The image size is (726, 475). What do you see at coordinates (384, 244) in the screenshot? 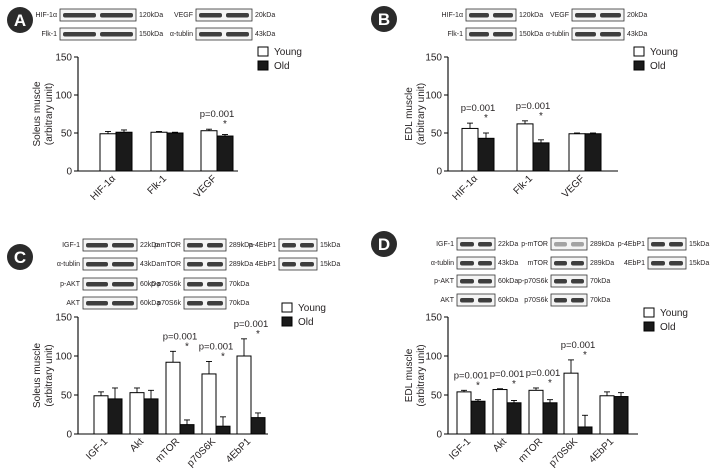
I see `panel-badge: D` at bounding box center [384, 244].